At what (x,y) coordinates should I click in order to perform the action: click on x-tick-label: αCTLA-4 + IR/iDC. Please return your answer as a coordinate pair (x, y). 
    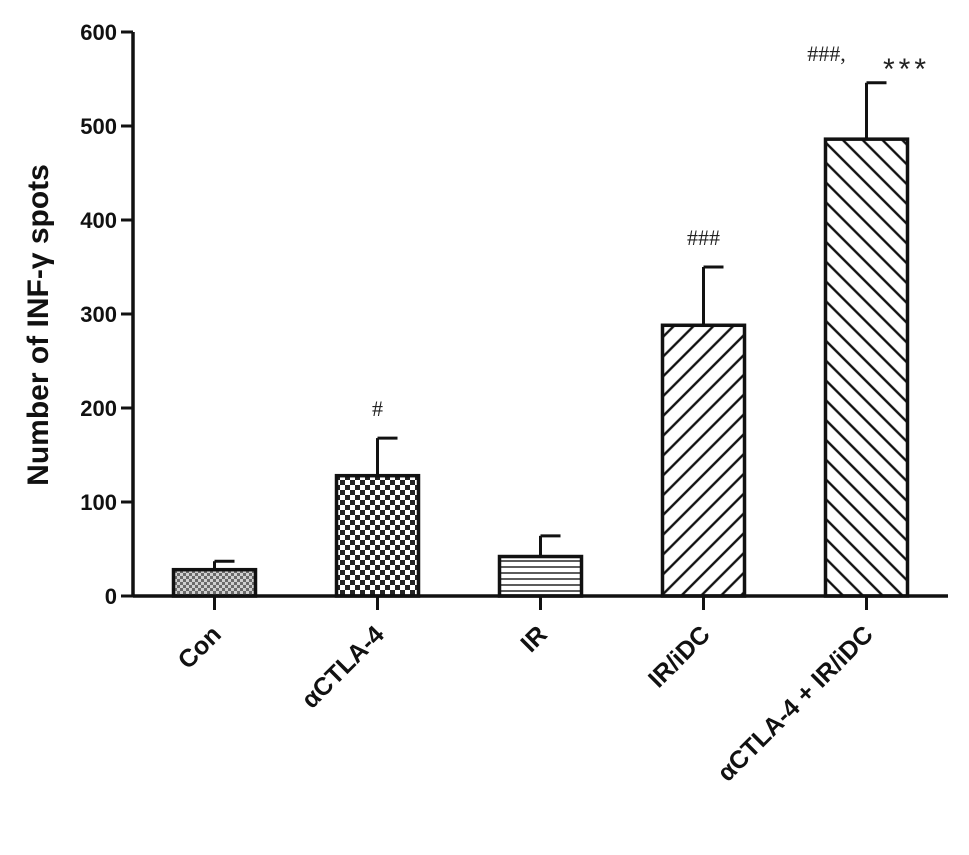
    Looking at the image, I should click on (795, 703).